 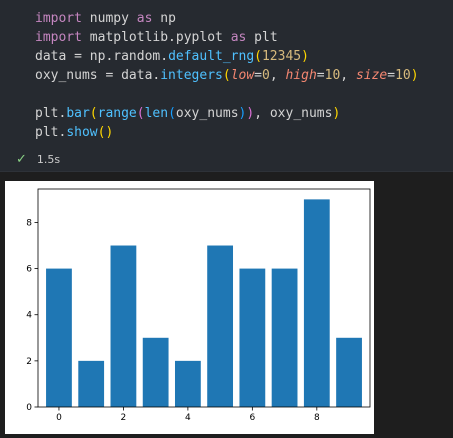 What do you see at coordinates (207, 113) in the screenshot?
I see `code-token: oxy_nums` at bounding box center [207, 113].